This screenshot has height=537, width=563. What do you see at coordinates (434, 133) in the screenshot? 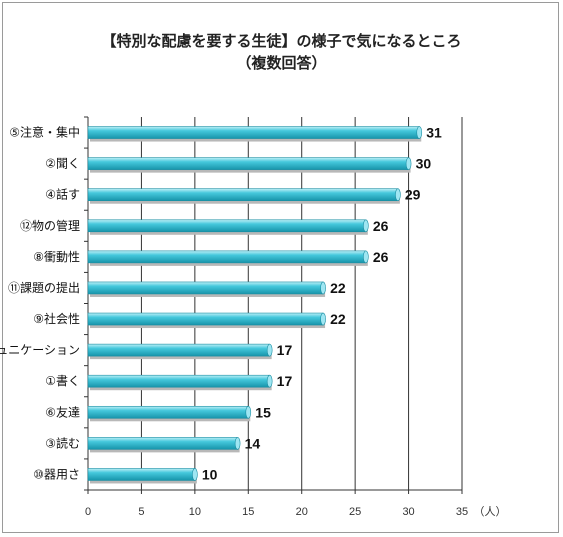
I see `value-label: 31` at bounding box center [434, 133].